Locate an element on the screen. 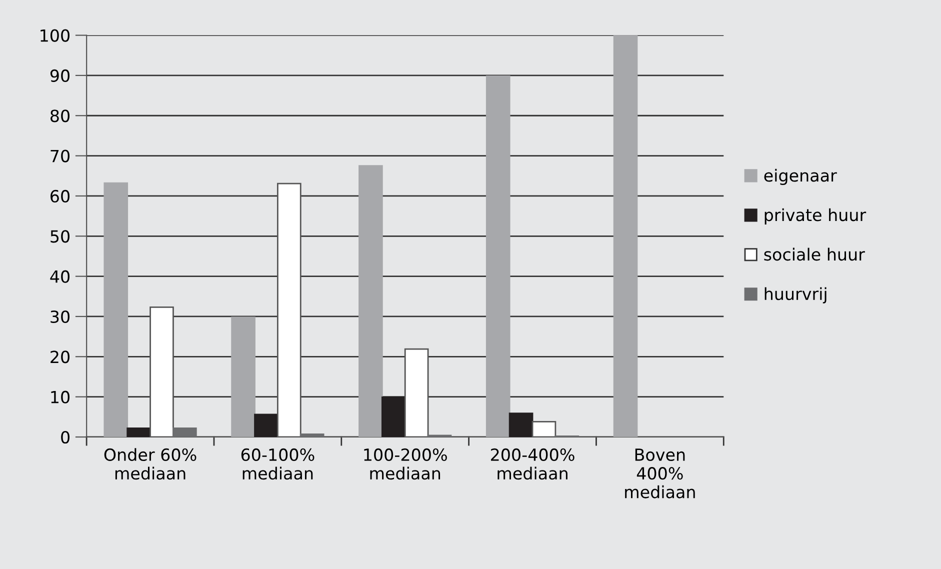 The image size is (941, 569). y-tick-label: 0 is located at coordinates (65, 437).